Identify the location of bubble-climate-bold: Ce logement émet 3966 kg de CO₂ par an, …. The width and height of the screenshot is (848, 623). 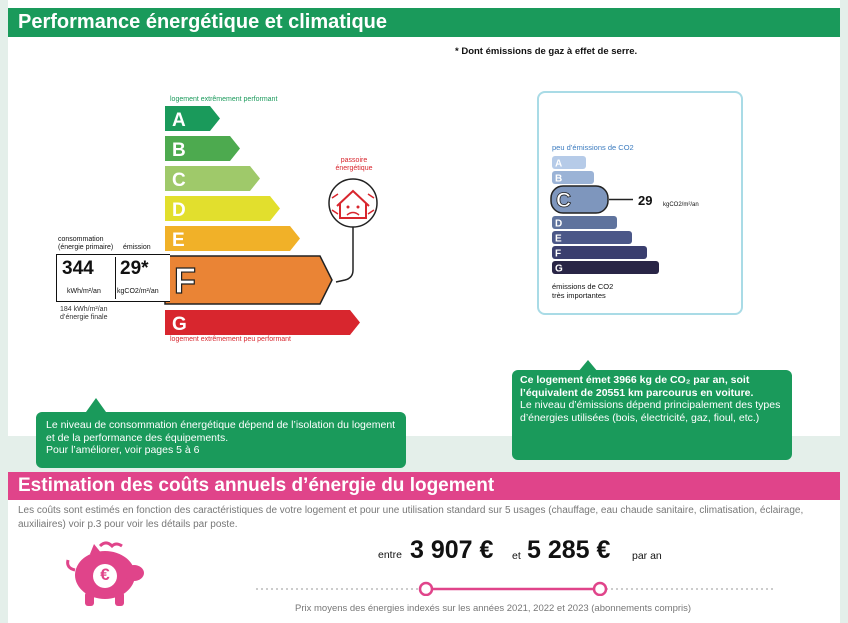
(637, 386).